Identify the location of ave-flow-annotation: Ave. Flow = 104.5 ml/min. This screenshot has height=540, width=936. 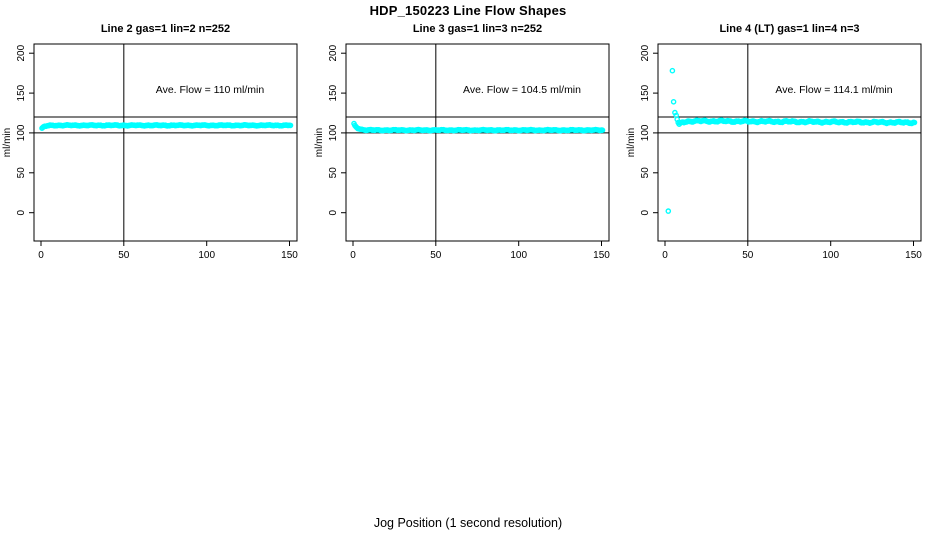
(522, 90).